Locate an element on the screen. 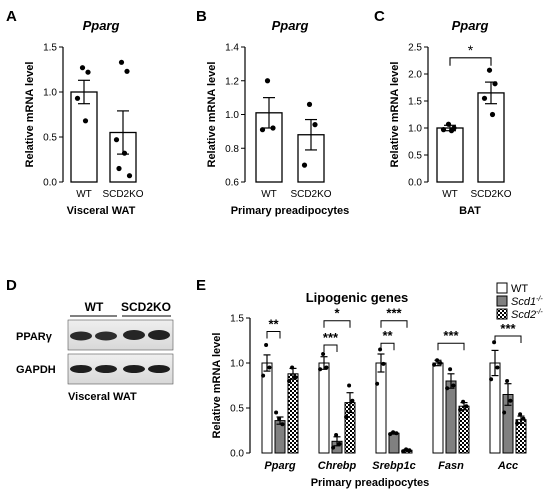 This screenshot has height=494, width=550. x-tick-label: WT is located at coordinates (84, 194).